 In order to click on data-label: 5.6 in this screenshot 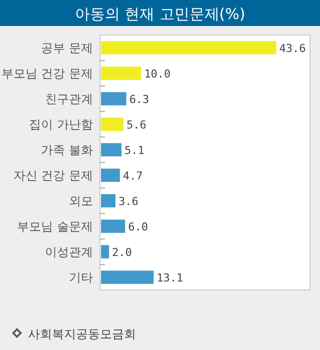, I will do `click(136, 125)`.